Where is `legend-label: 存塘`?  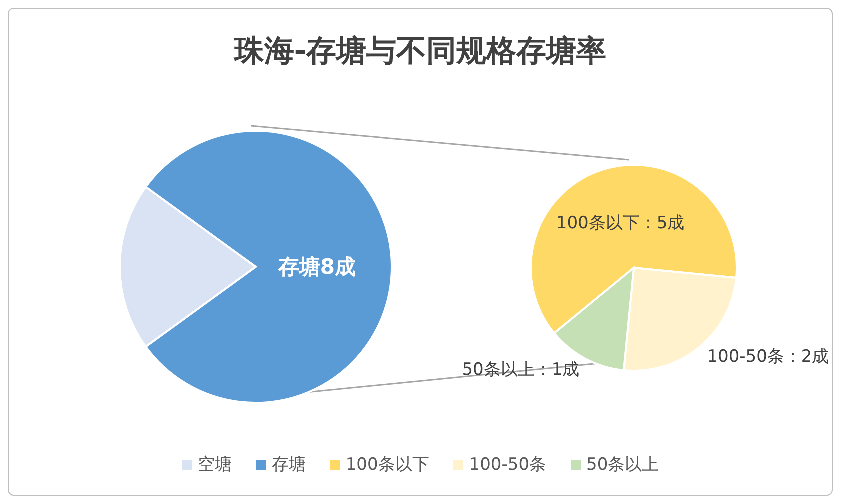
legend-label: 存塘 is located at coordinates (288, 465).